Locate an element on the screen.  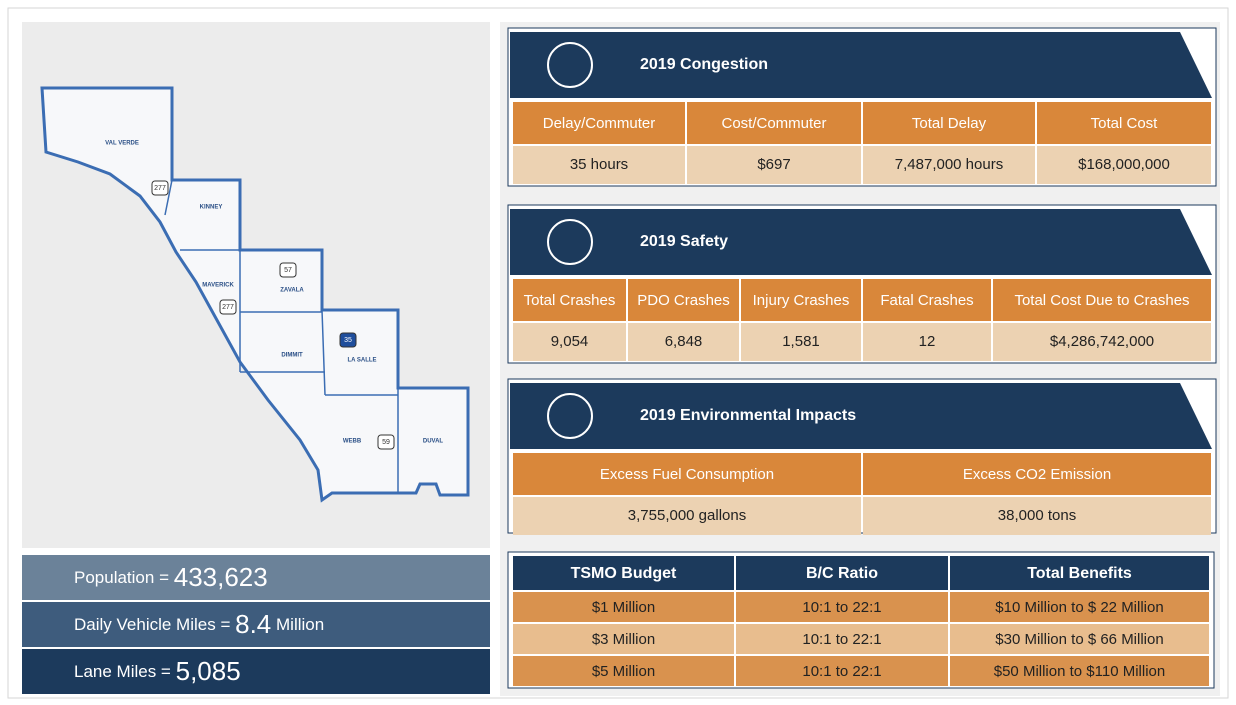
header-text: Total Cost is located at coordinates (1125, 123).